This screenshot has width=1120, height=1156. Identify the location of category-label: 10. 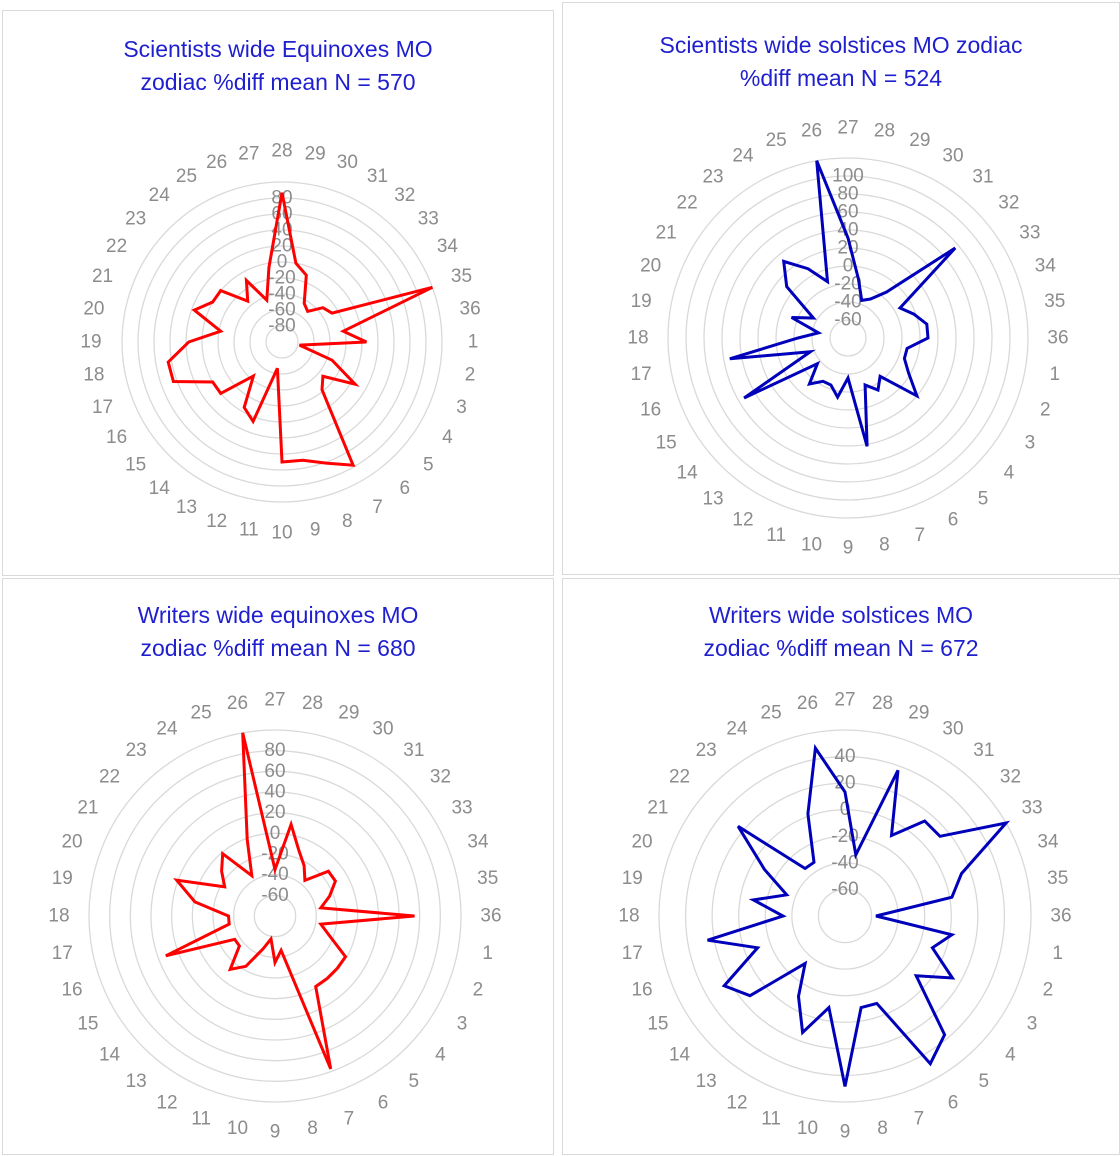
(807, 1128).